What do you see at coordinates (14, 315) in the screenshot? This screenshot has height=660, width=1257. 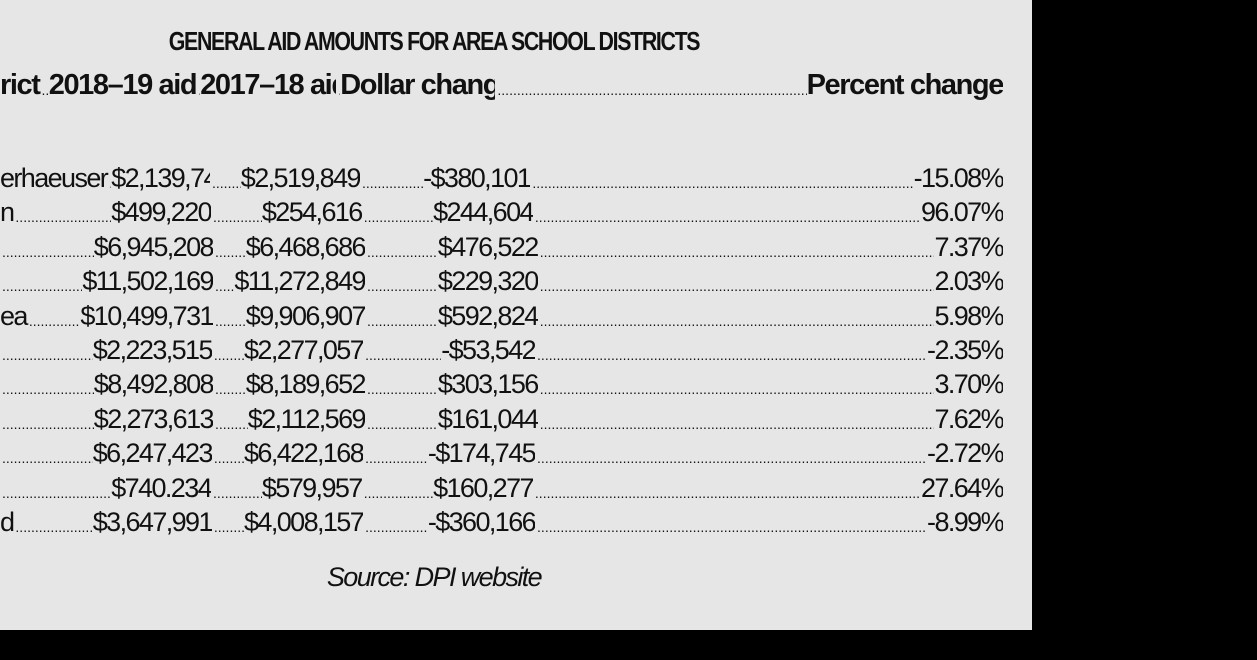 I see `district-name: ea` at bounding box center [14, 315].